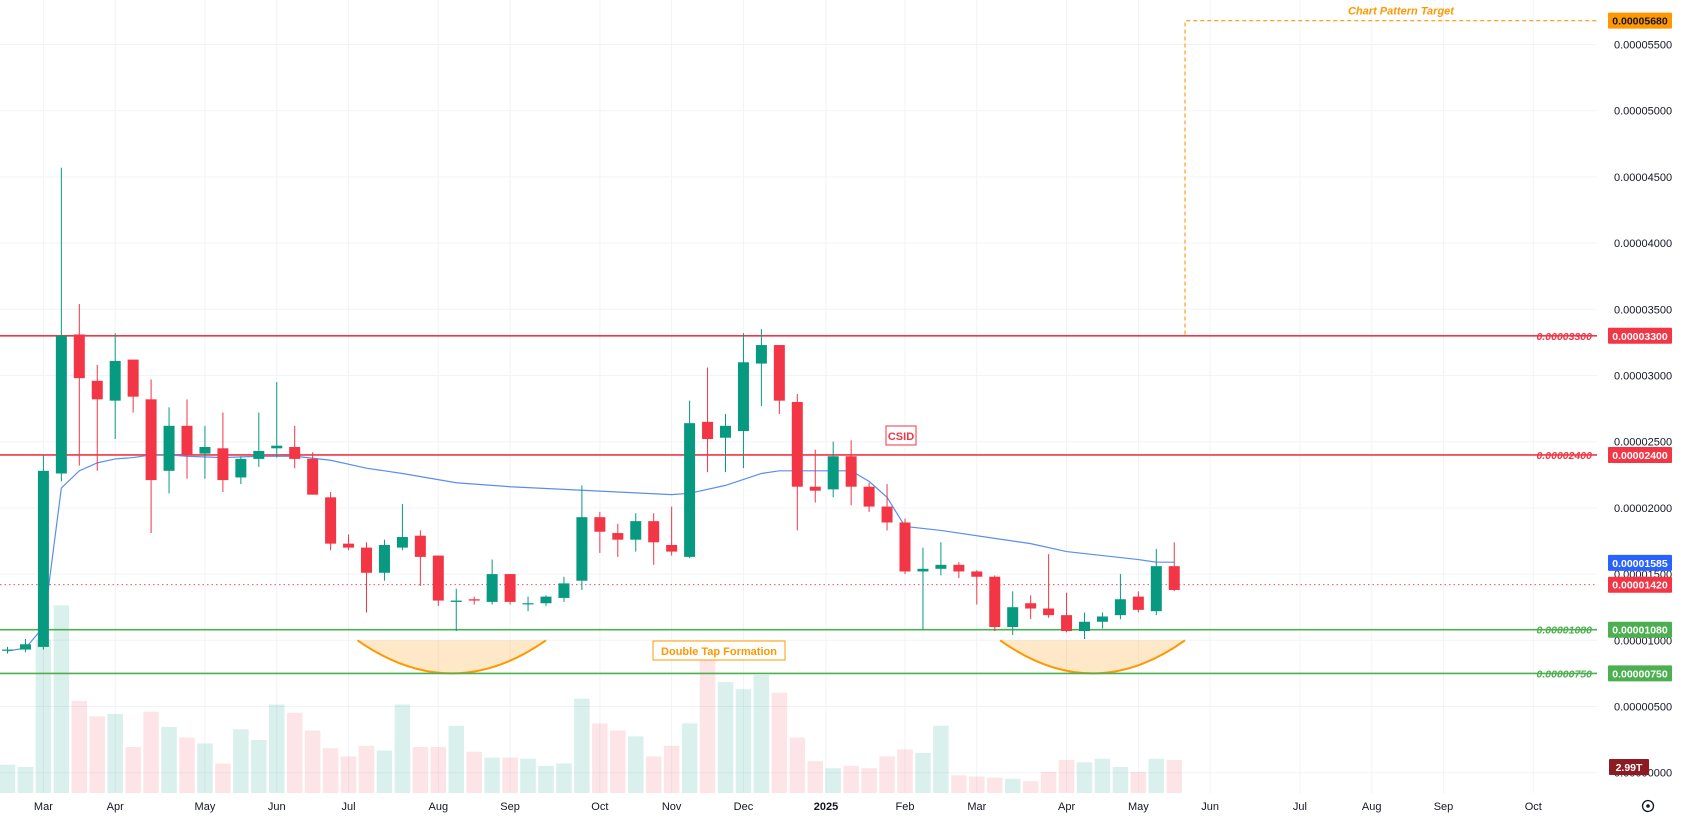 This screenshot has height=819, width=1681. What do you see at coordinates (1640, 674) in the screenshot?
I see `level-price-tag: 0.00000750` at bounding box center [1640, 674].